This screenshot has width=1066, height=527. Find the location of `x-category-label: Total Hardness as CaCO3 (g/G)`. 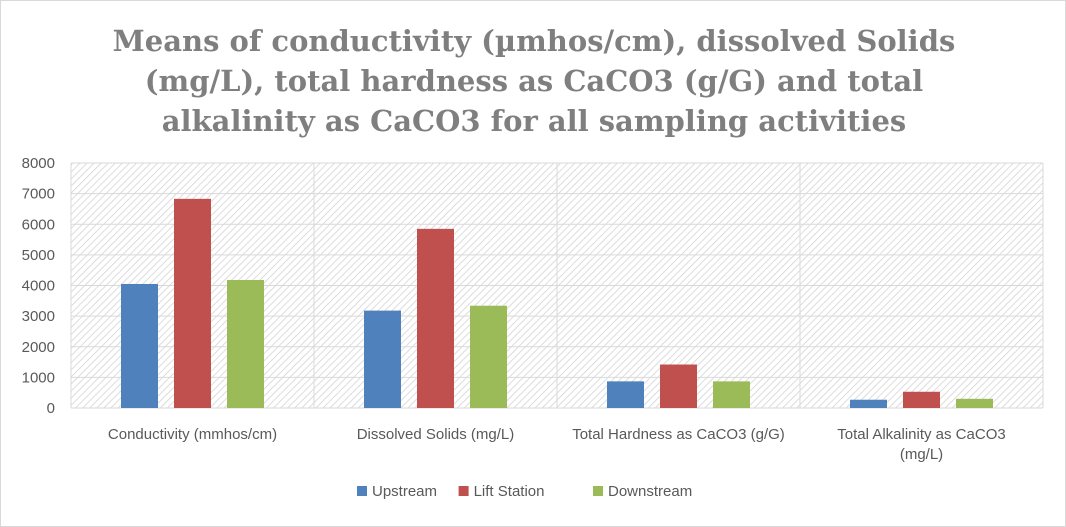

x-category-label: Total Hardness as CaCO3 (g/G) is located at coordinates (678, 434).